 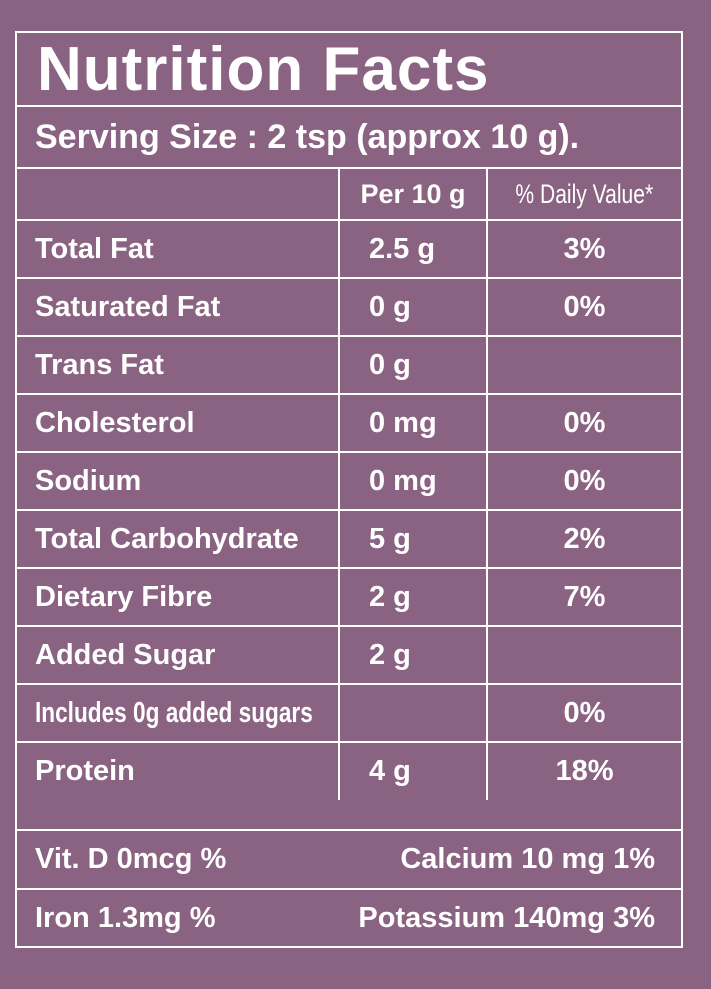 I want to click on iron-value: Iron 1.3mg %, so click(x=125, y=918).